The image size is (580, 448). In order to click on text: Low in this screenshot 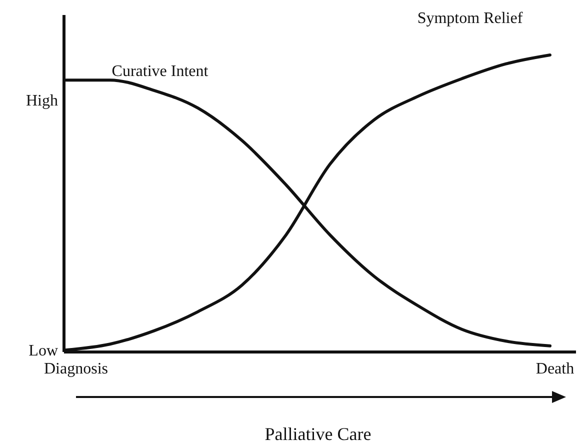, I will do `click(43, 351)`.